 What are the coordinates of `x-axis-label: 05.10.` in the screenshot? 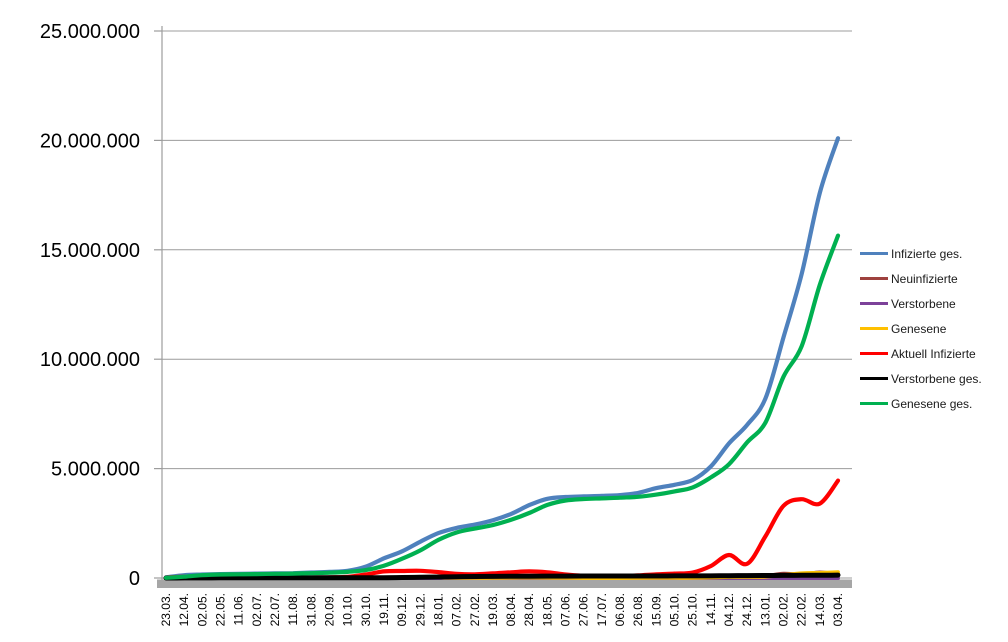 It's located at (675, 609).